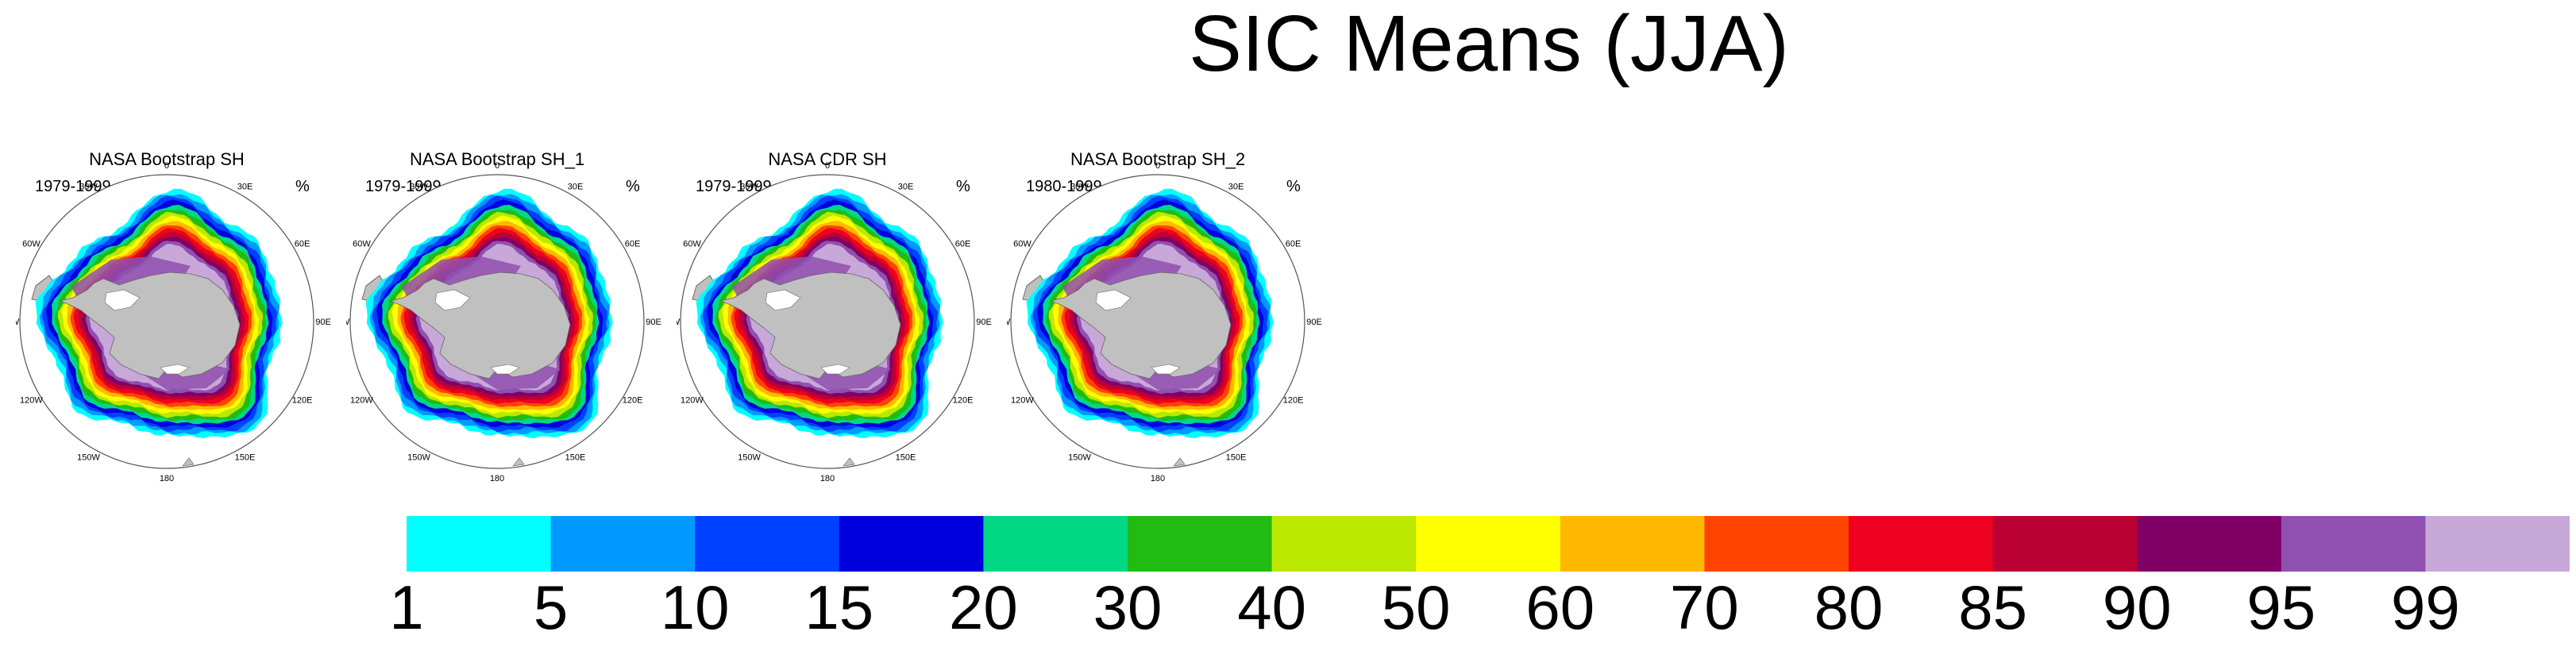 The image size is (2576, 647). I want to click on panel-period: 1980-1999, so click(1064, 186).